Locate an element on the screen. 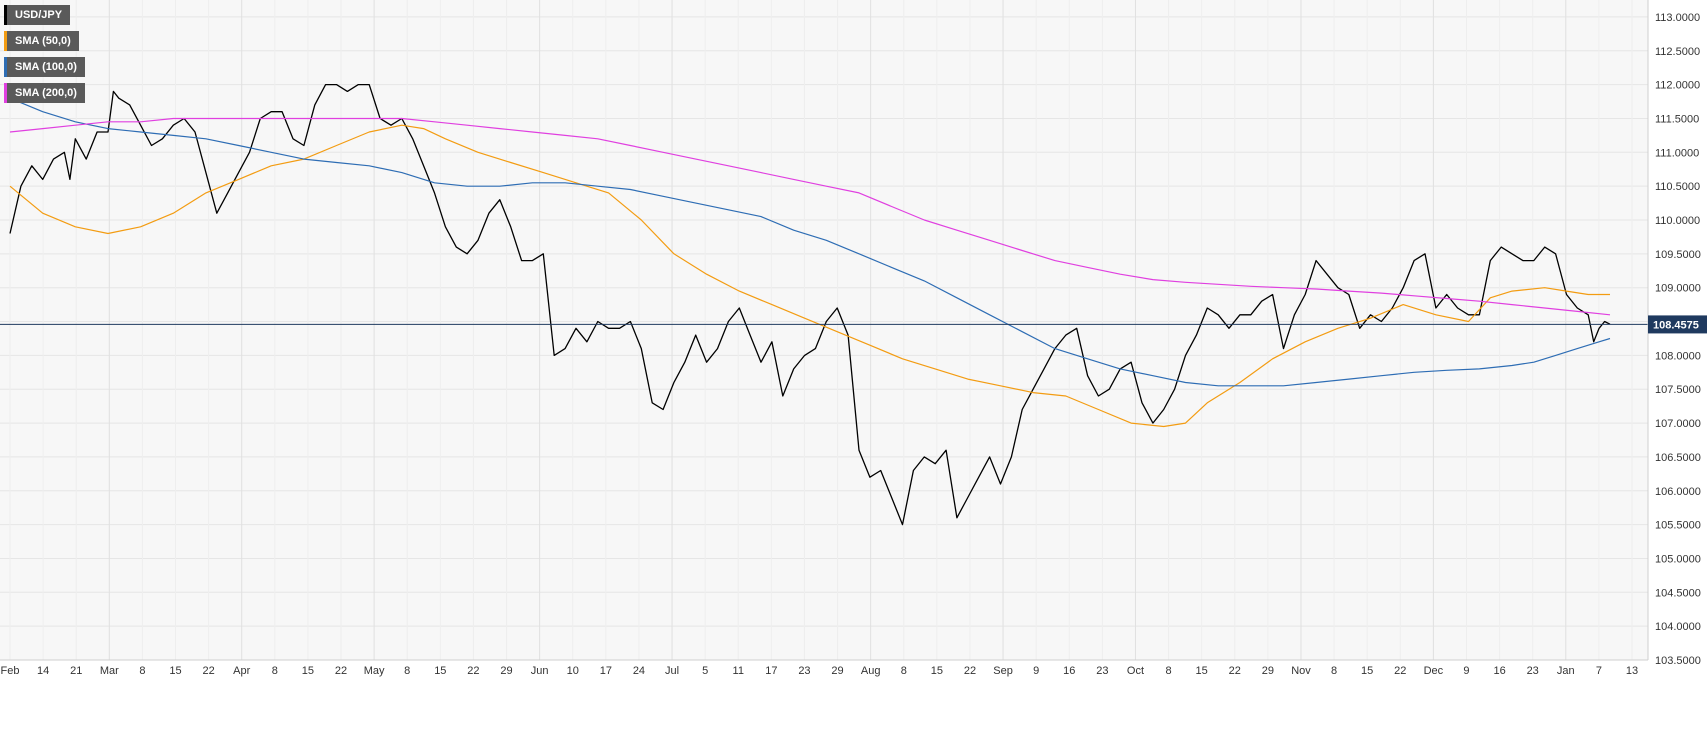 The height and width of the screenshot is (744, 1707). x-tick-label: 11 is located at coordinates (738, 671).